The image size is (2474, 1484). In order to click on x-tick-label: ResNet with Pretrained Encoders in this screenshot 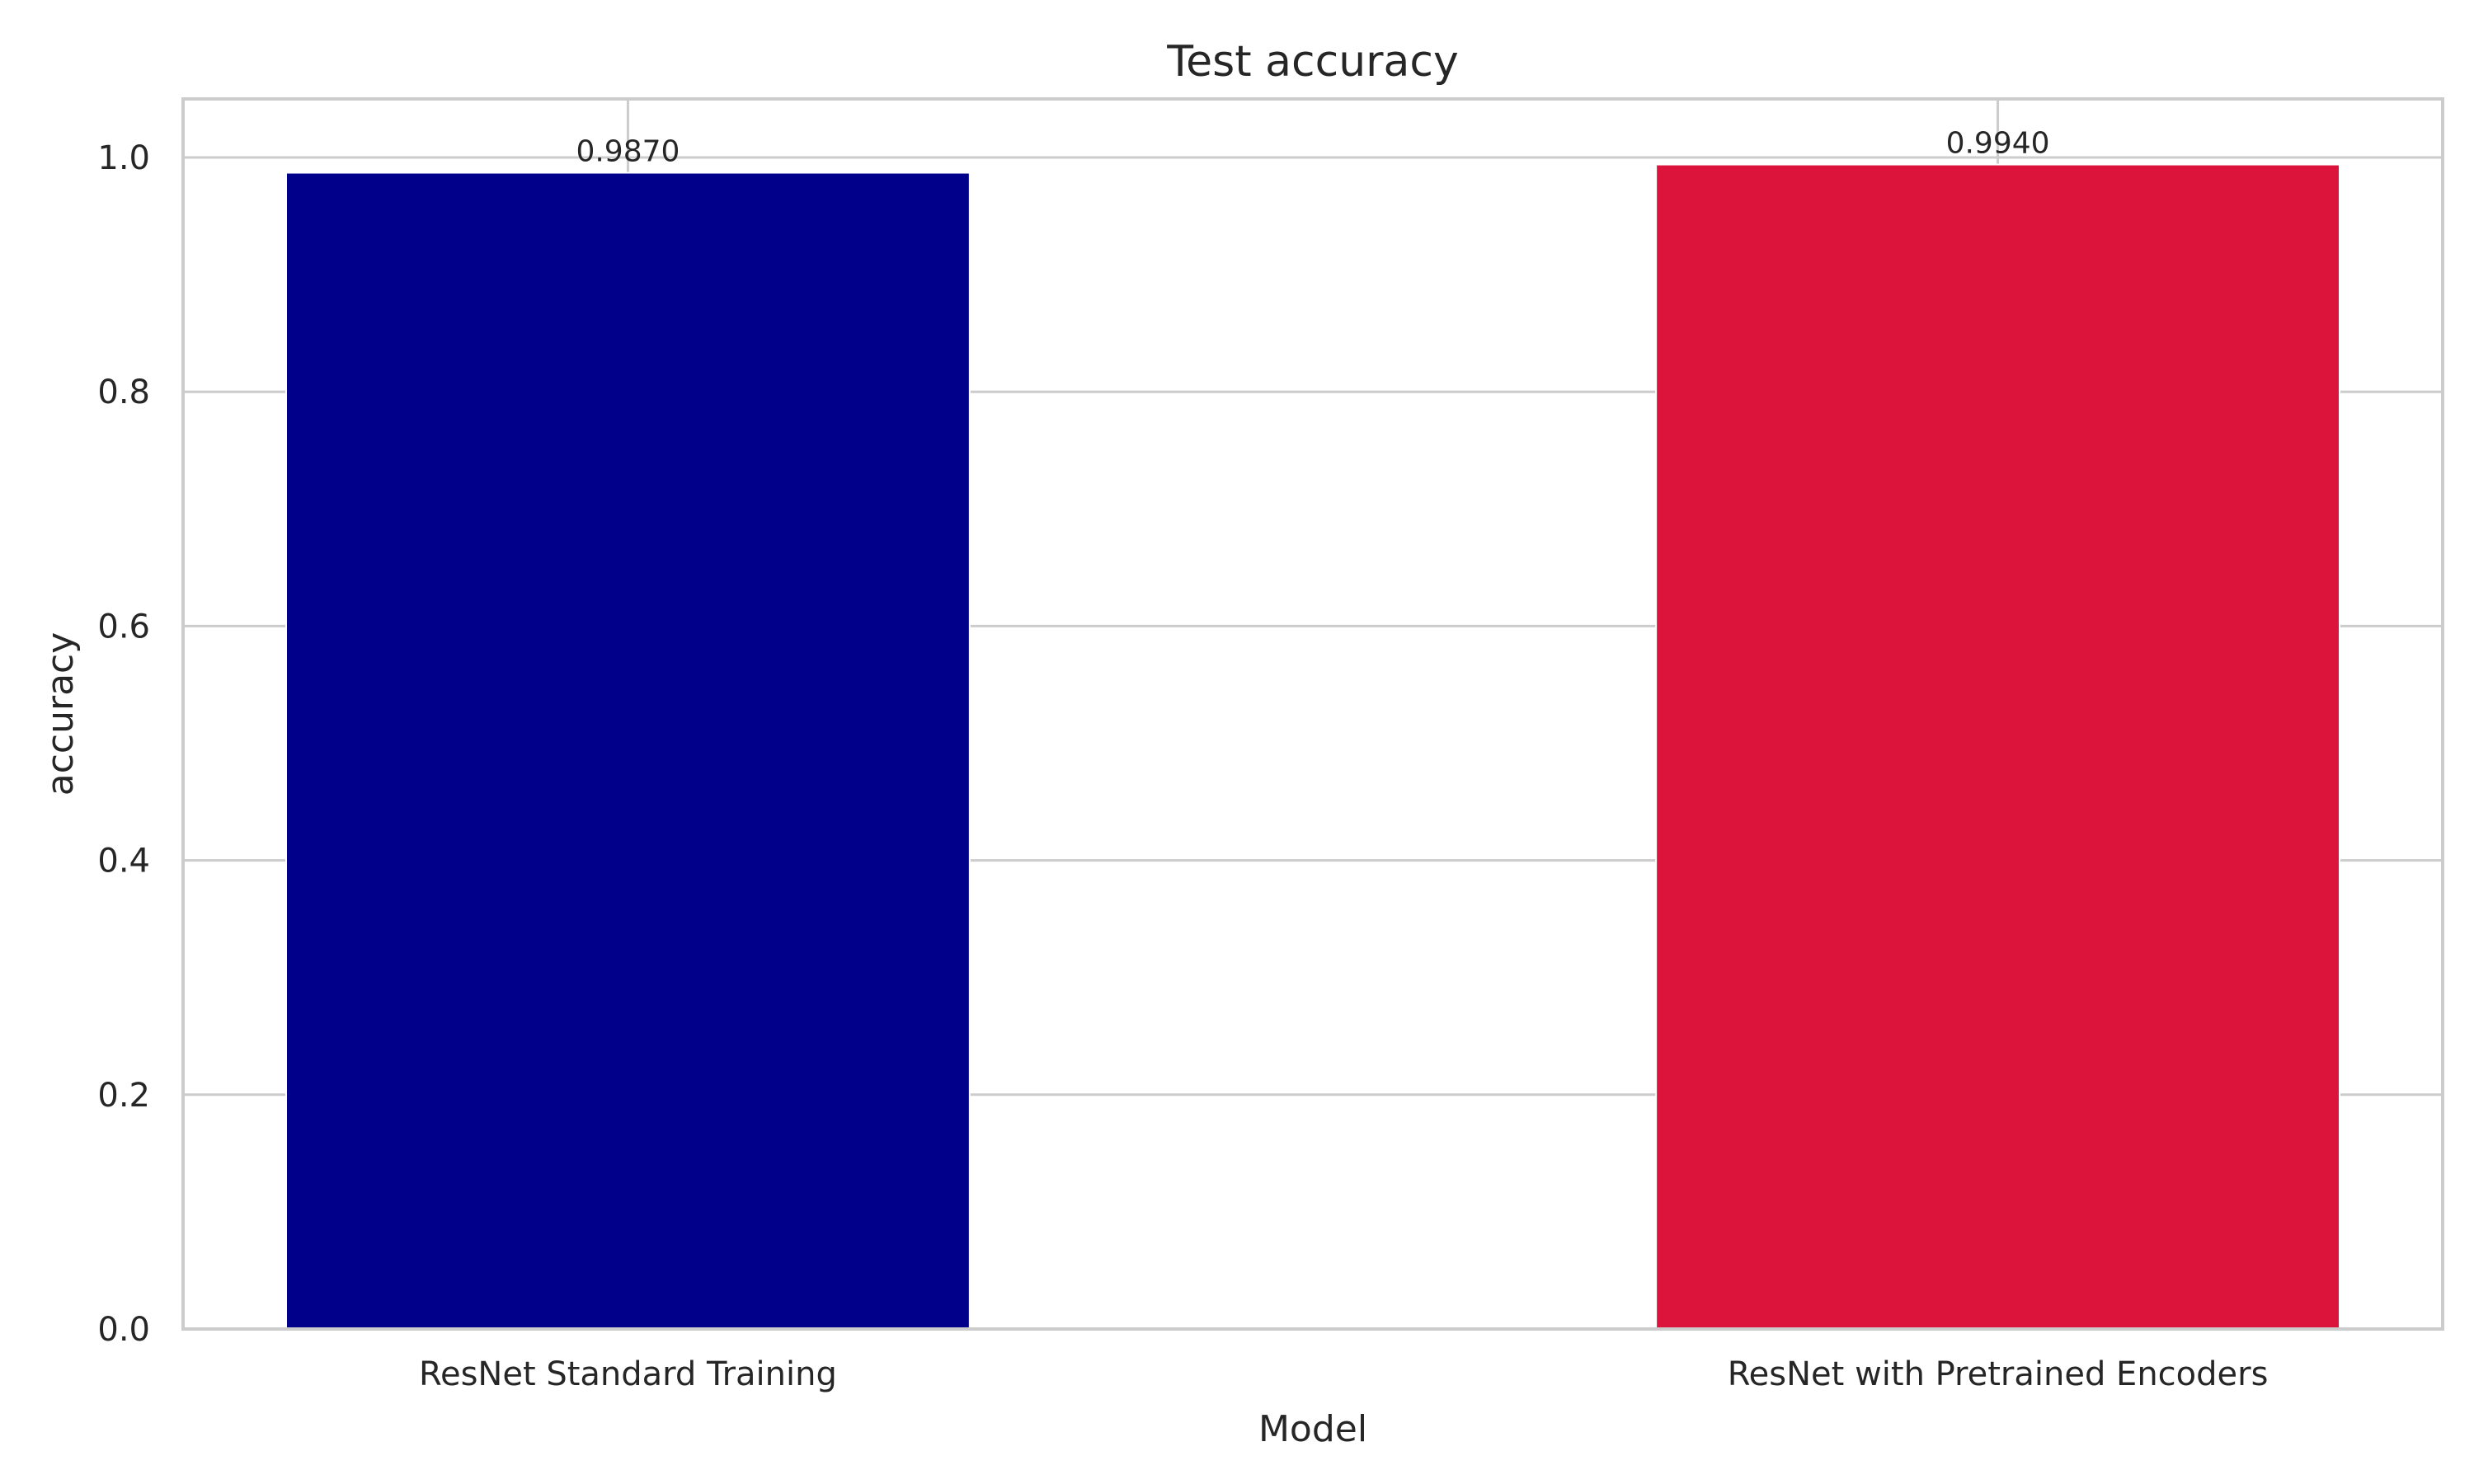, I will do `click(1998, 1374)`.